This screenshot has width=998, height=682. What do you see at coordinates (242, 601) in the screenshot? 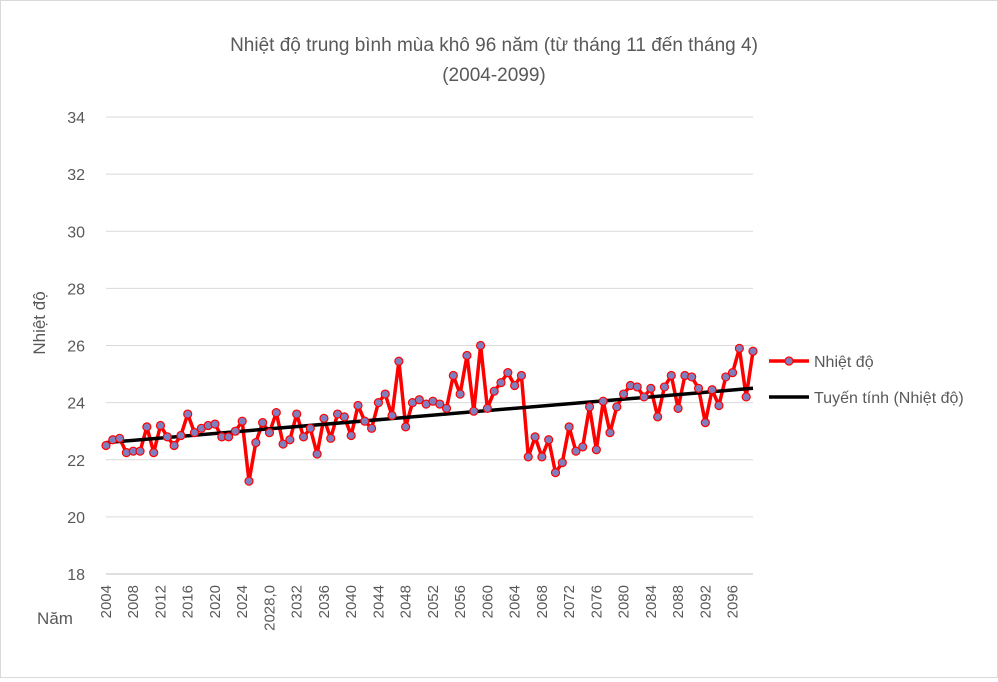
I see `x-tick-label: 2024` at bounding box center [242, 601].